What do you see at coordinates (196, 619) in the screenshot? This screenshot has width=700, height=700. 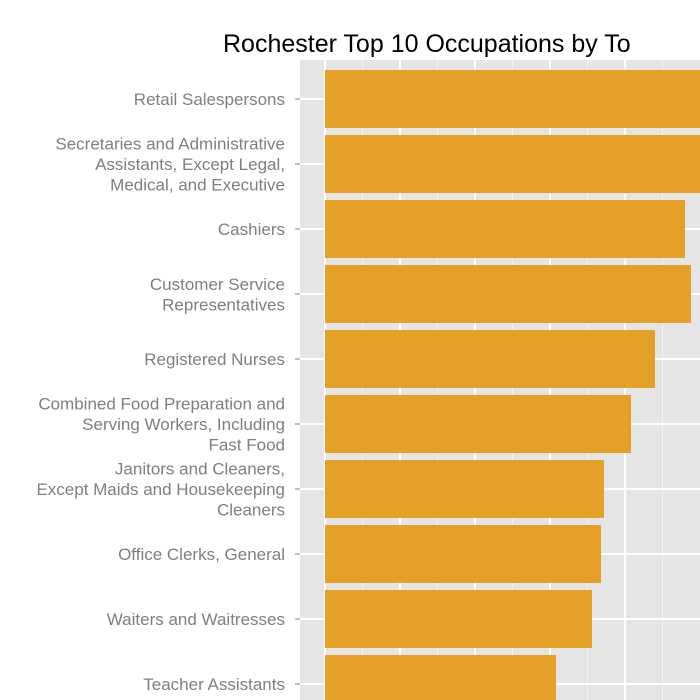 I see `category-label: Waiters and Waitresses` at bounding box center [196, 619].